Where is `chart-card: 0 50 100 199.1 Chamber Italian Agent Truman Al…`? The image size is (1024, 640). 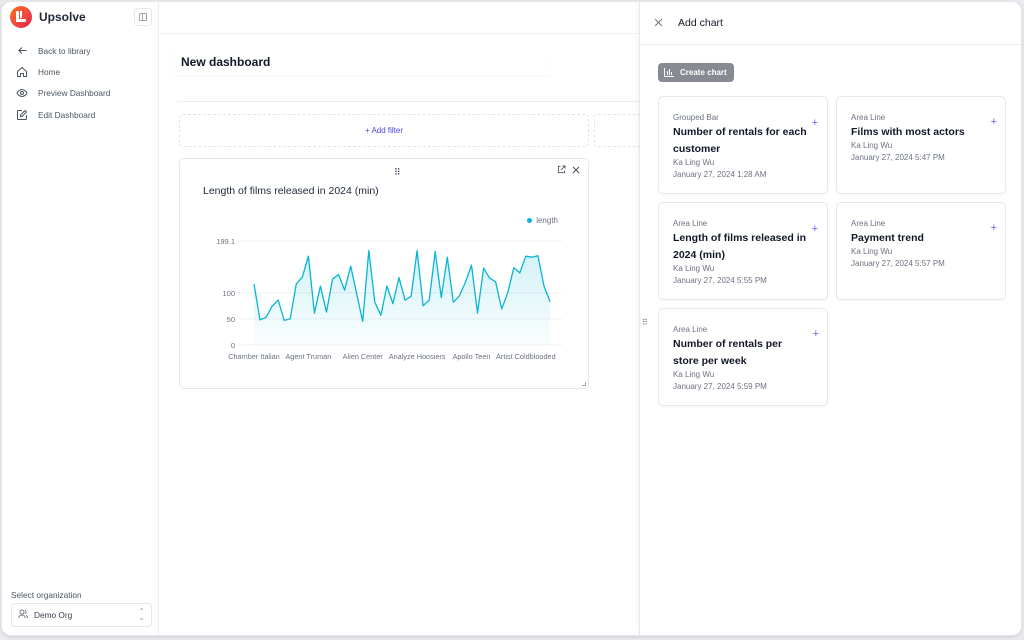
chart-card: 0 50 100 199.1 Chamber Italian Agent Truman Al… is located at coordinates (384, 273).